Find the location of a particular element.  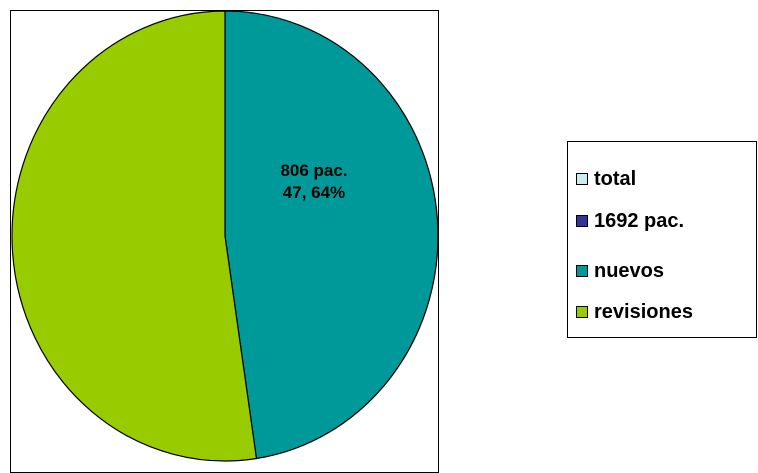

legend-item-nuevos: nuevos is located at coordinates (620, 271).